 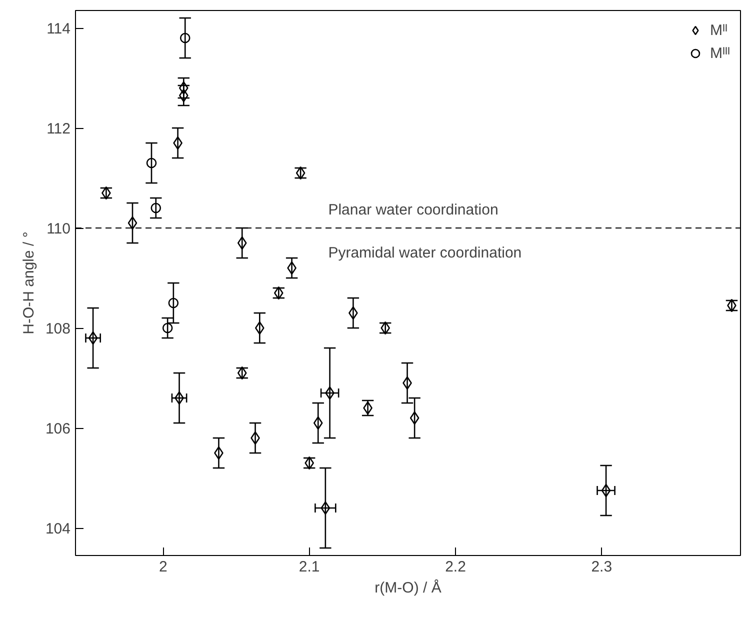 I want to click on annotation: Planar water coordination, so click(x=413, y=210).